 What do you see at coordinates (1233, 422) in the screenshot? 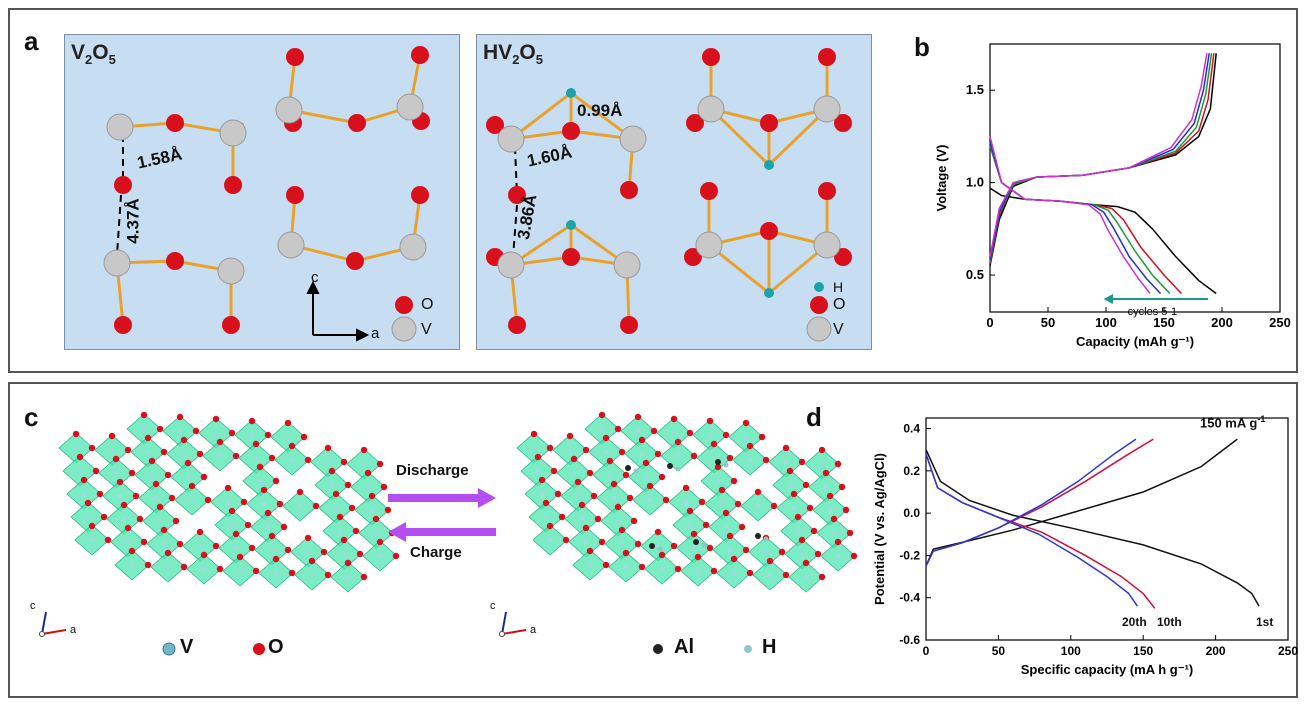
I see `chart-d-current-label: 150 mA g-1` at bounding box center [1233, 422].